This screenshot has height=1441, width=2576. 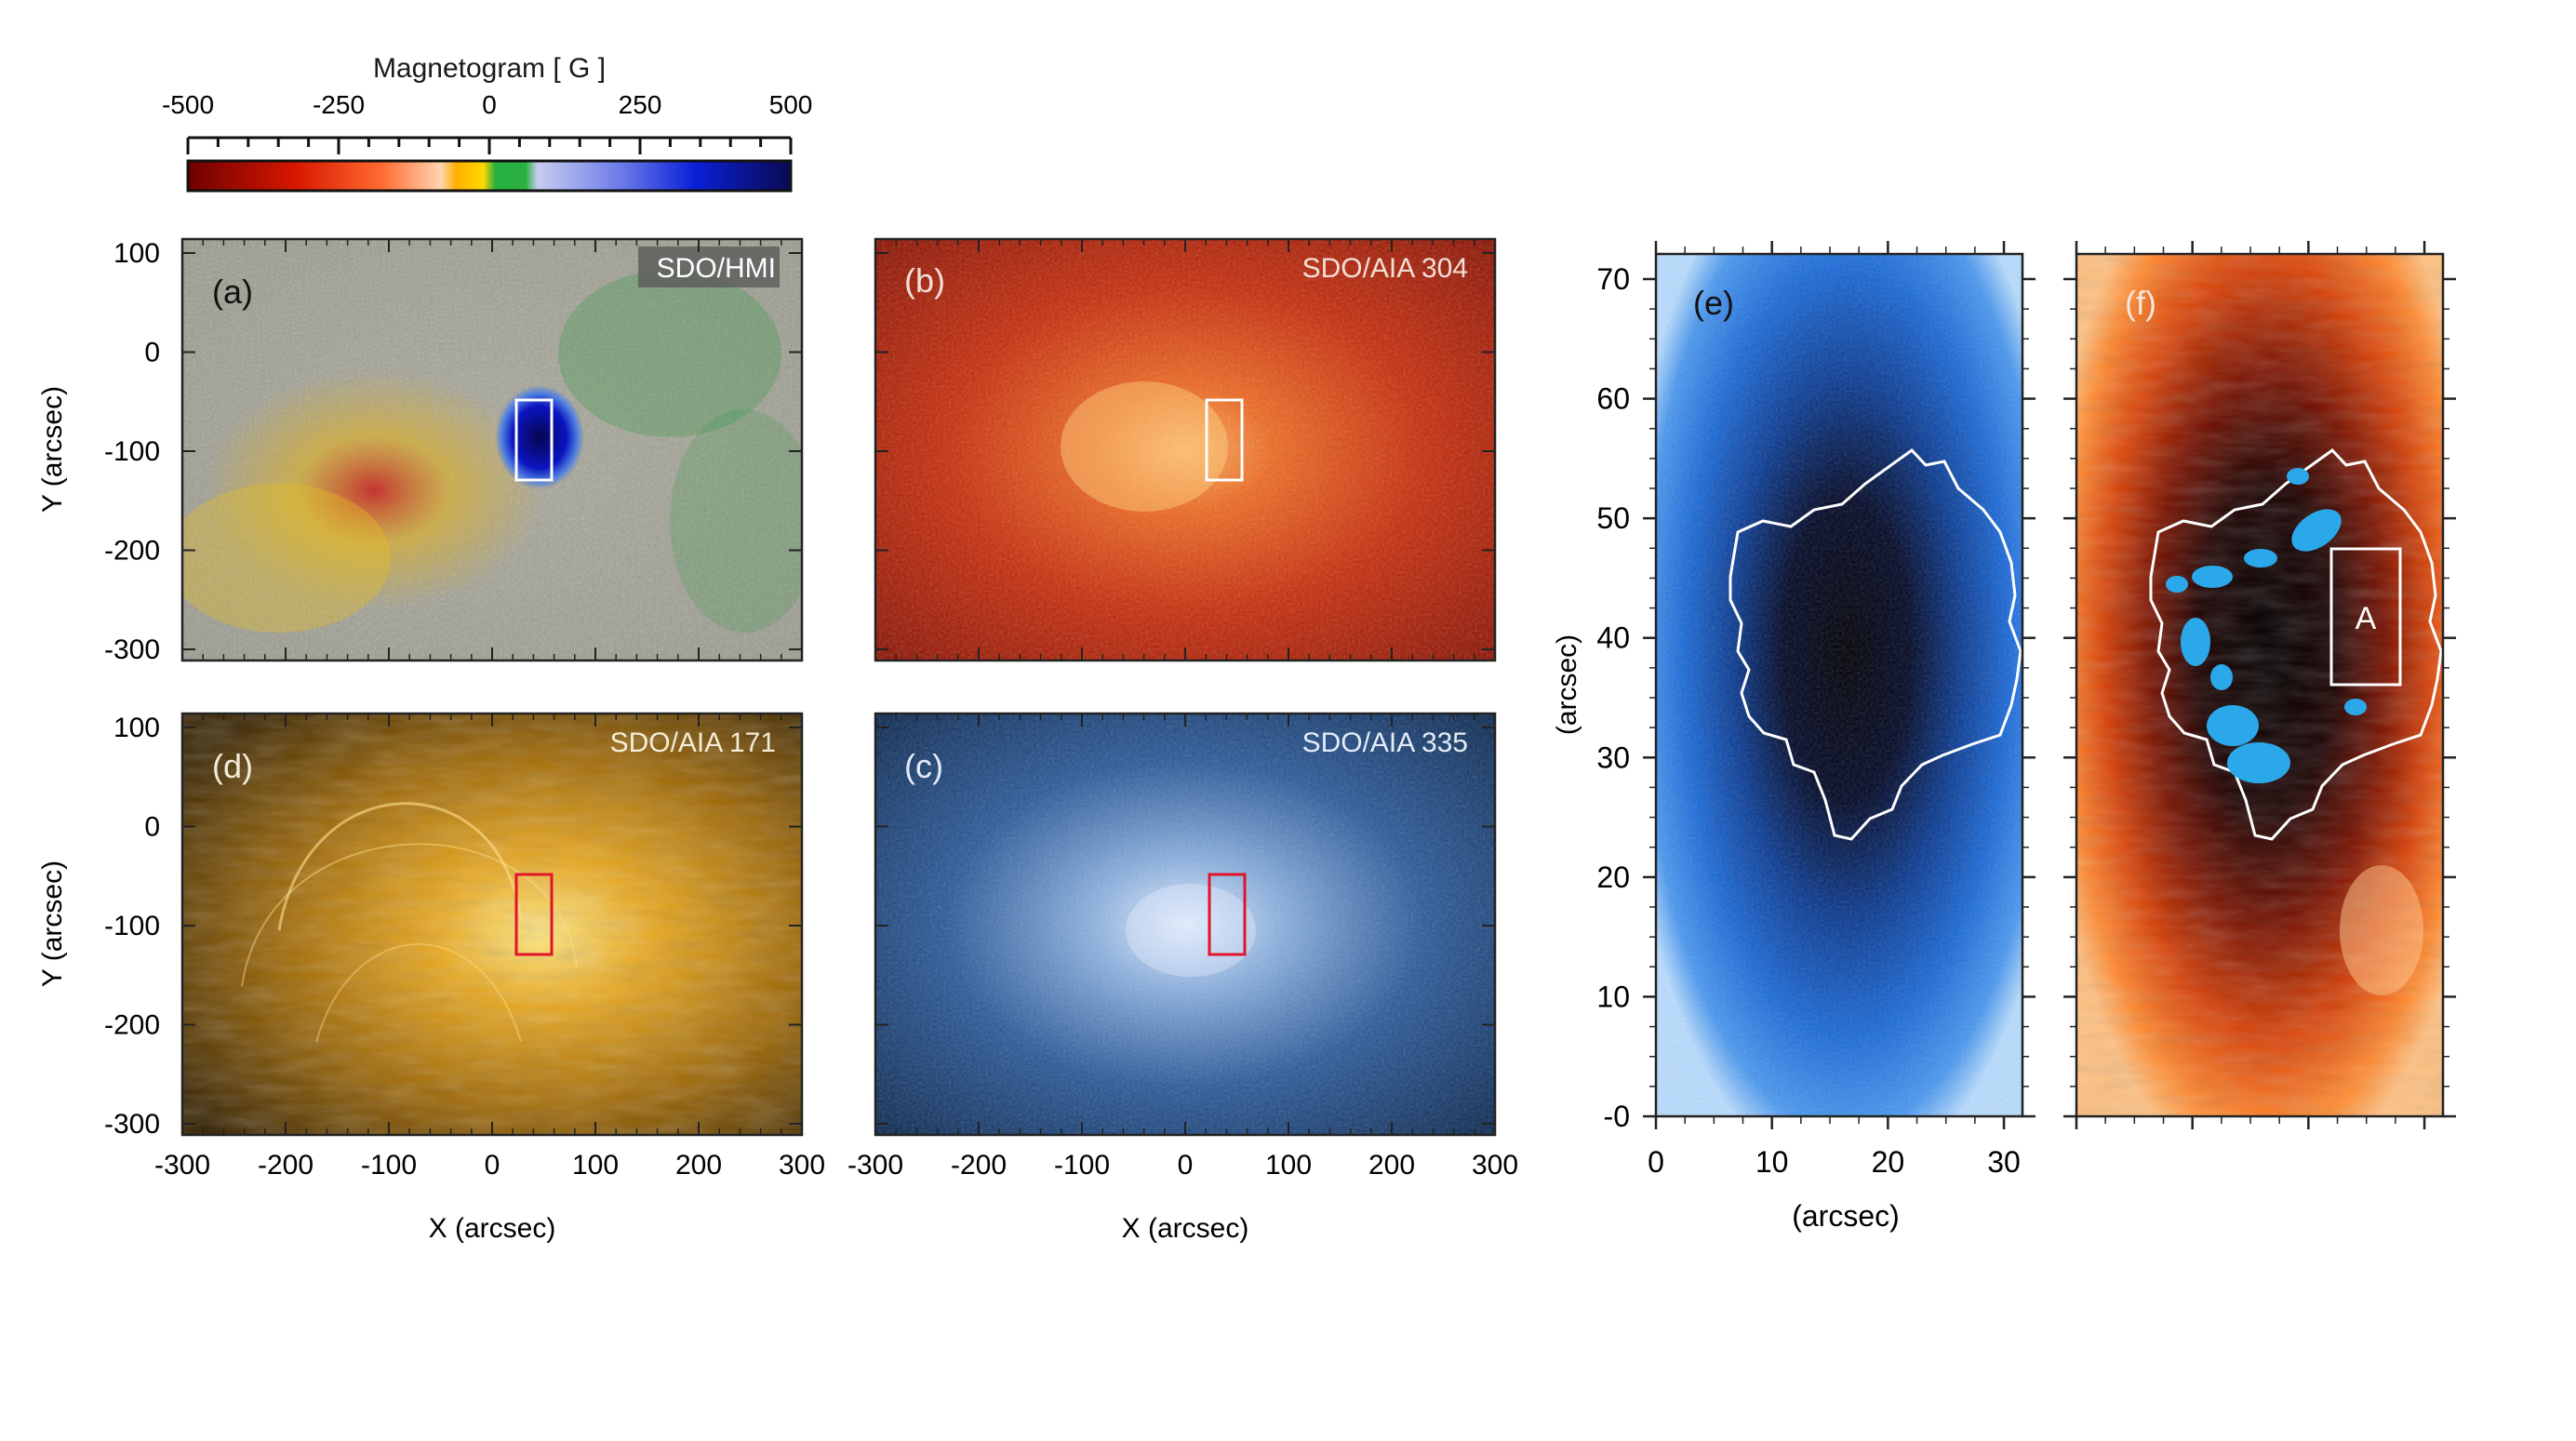 I want to click on umbra-contour, so click(x=1875, y=644).